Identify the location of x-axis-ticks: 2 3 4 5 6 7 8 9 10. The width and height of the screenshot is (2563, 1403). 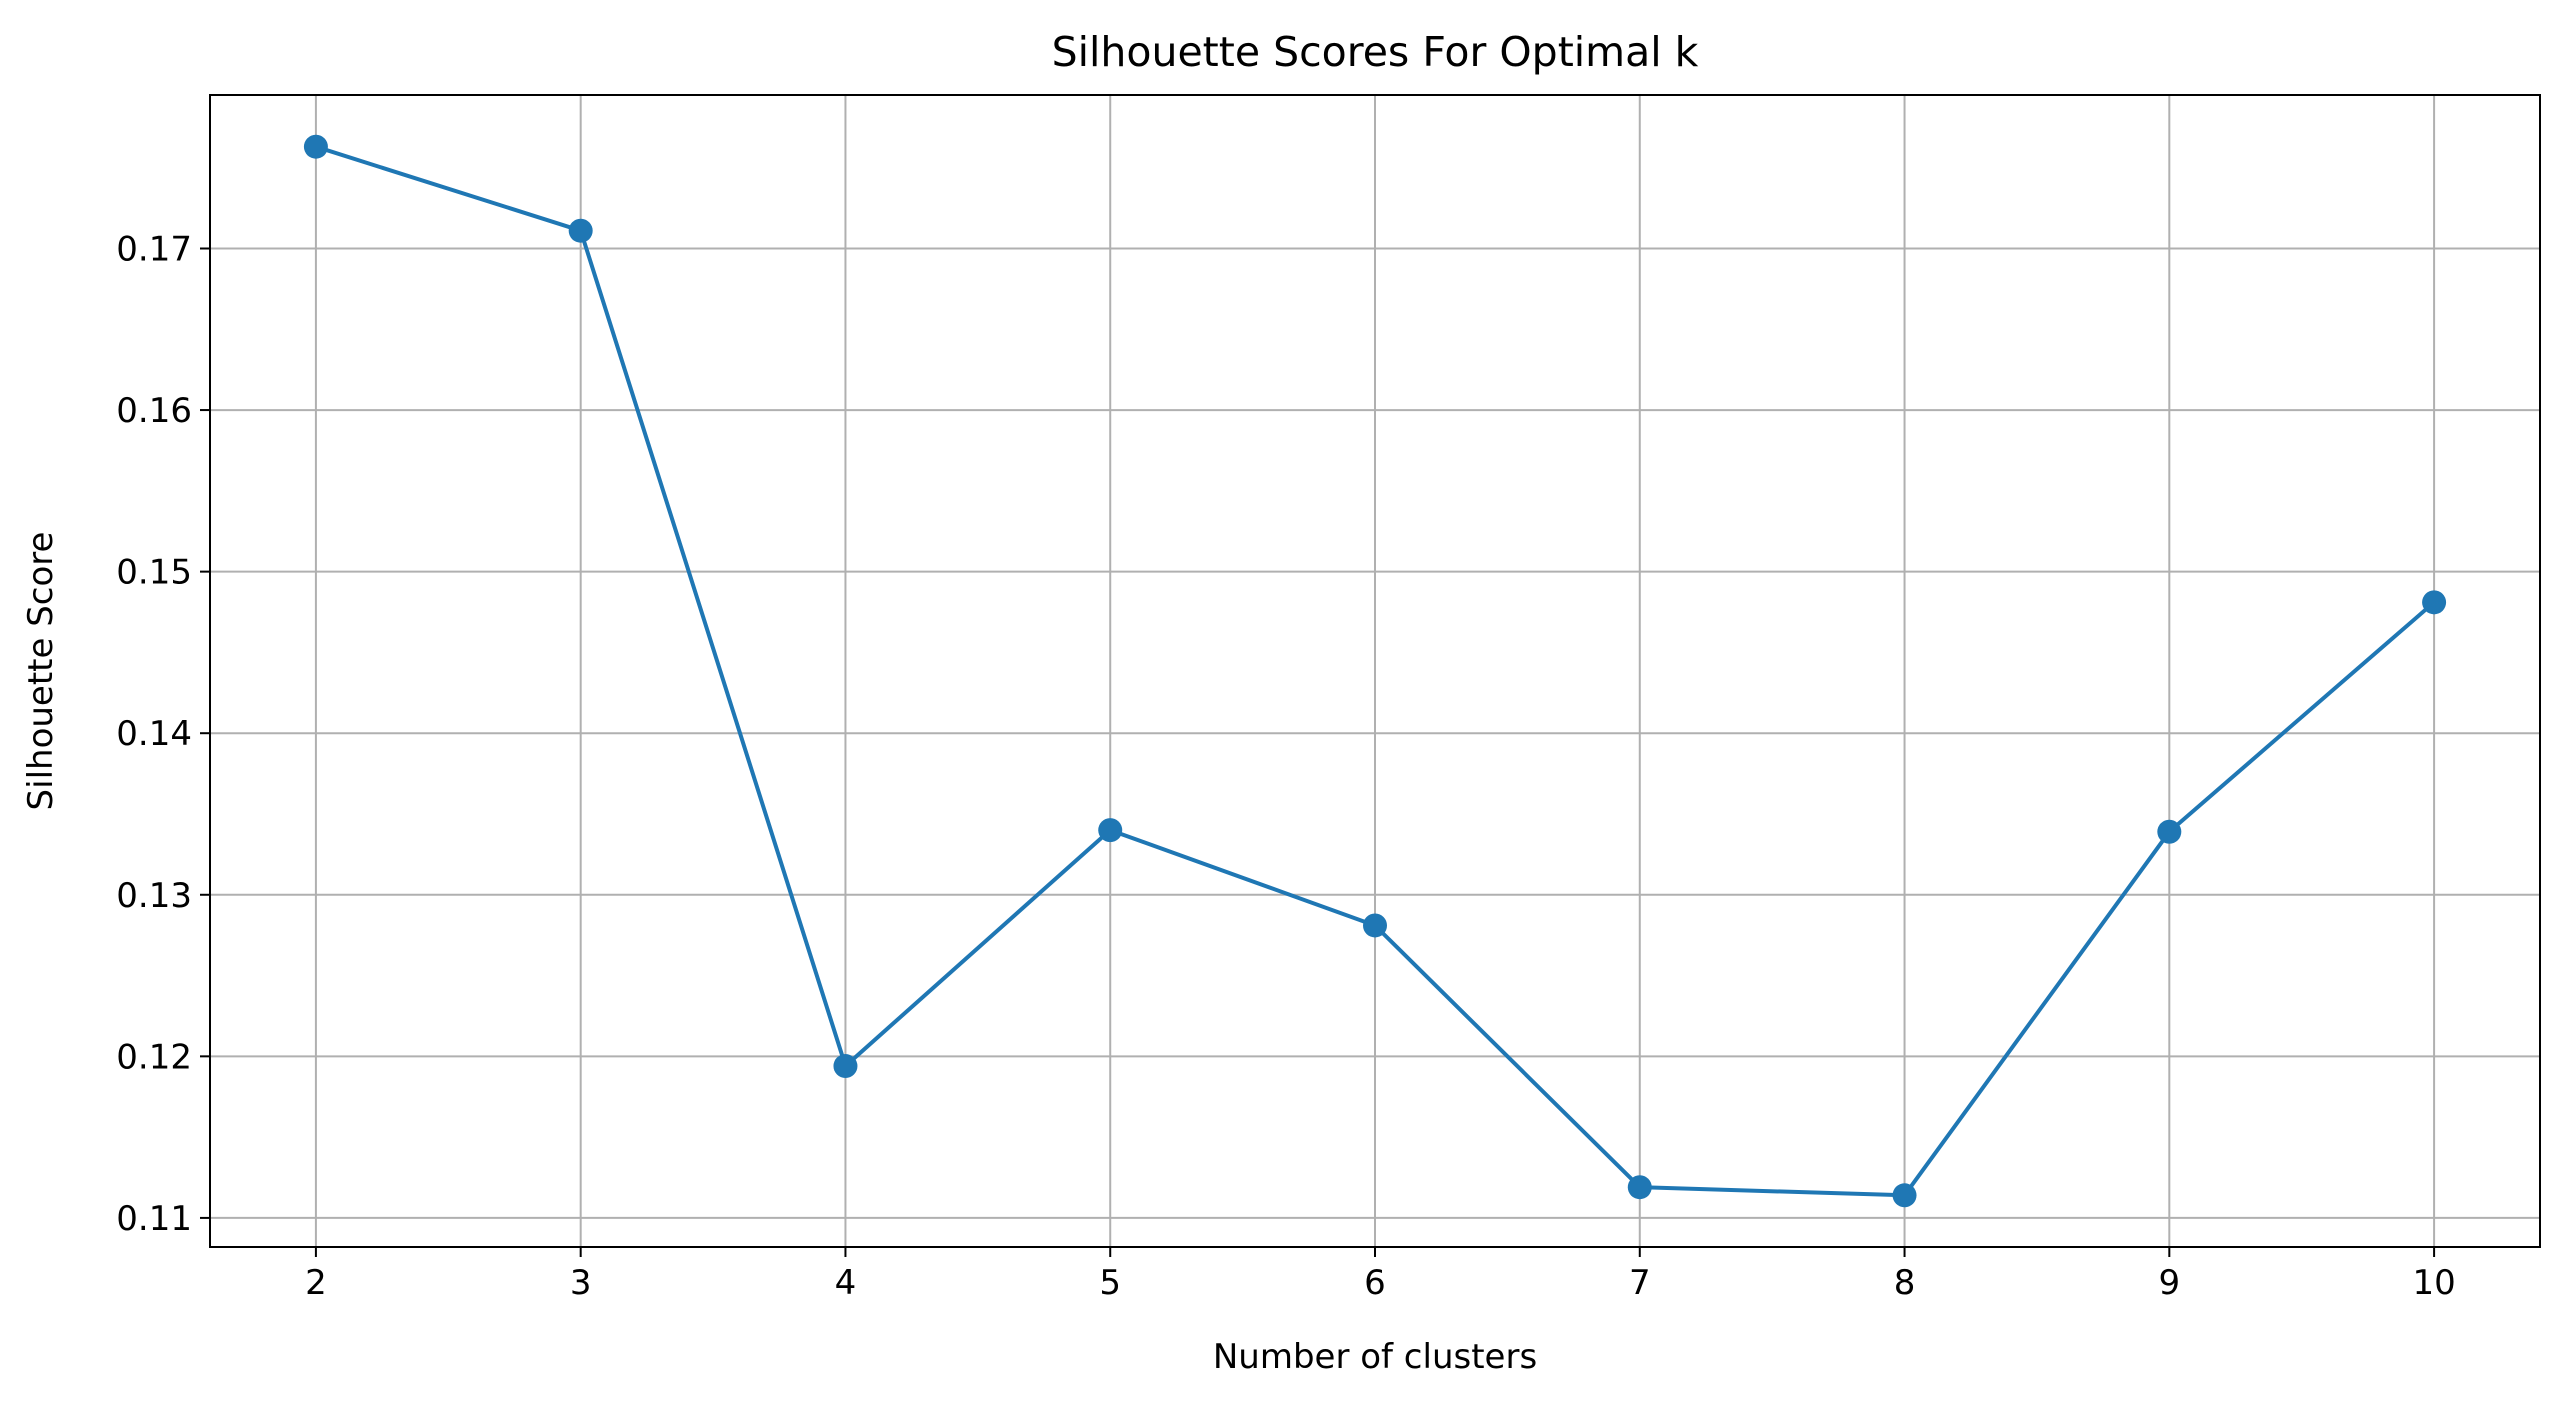
(1380, 1275).